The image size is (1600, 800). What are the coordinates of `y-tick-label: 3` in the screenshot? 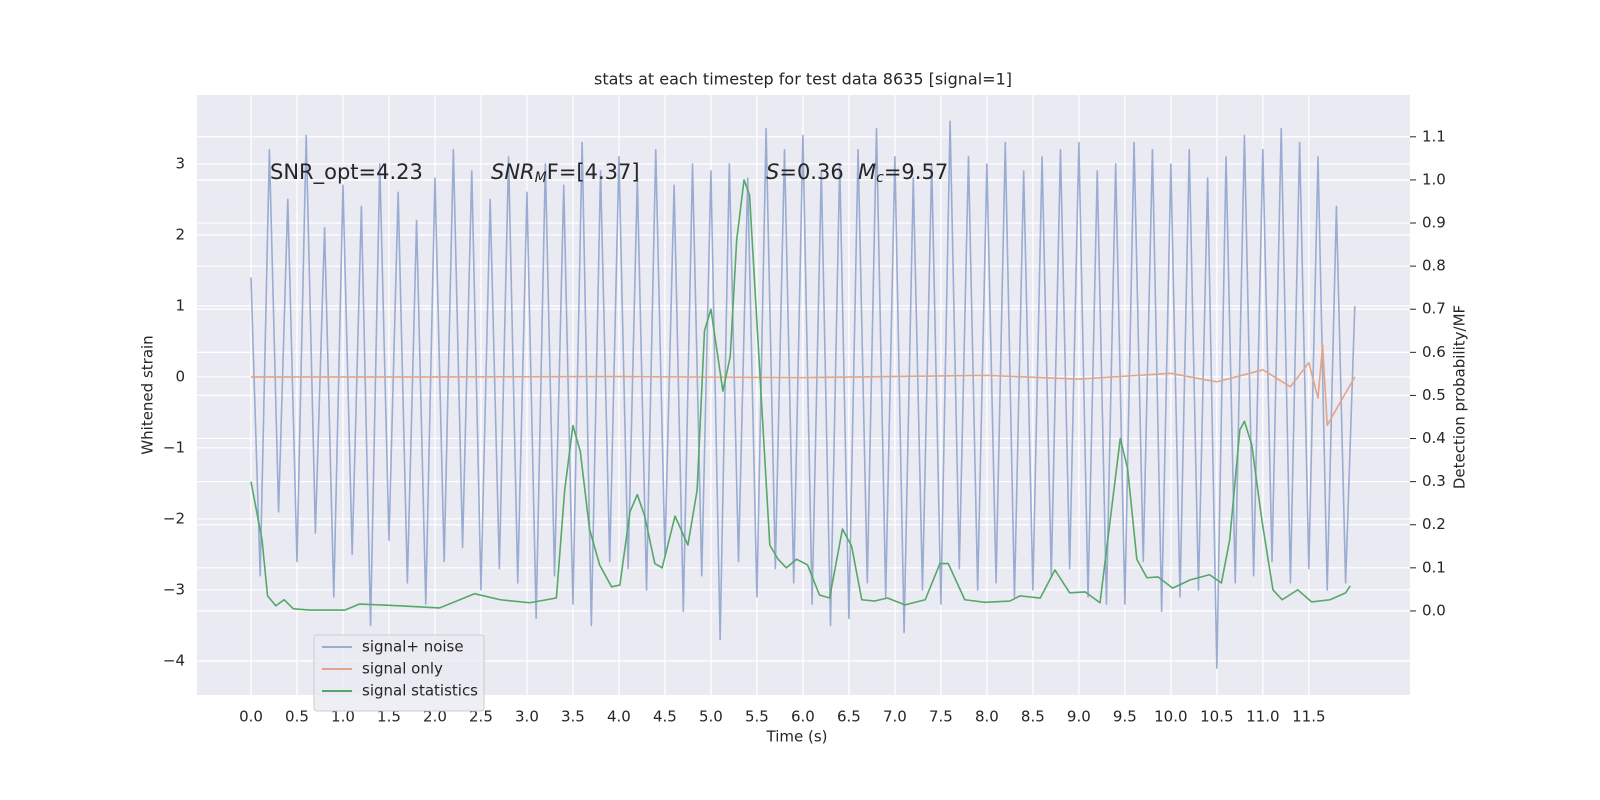 It's located at (180, 163).